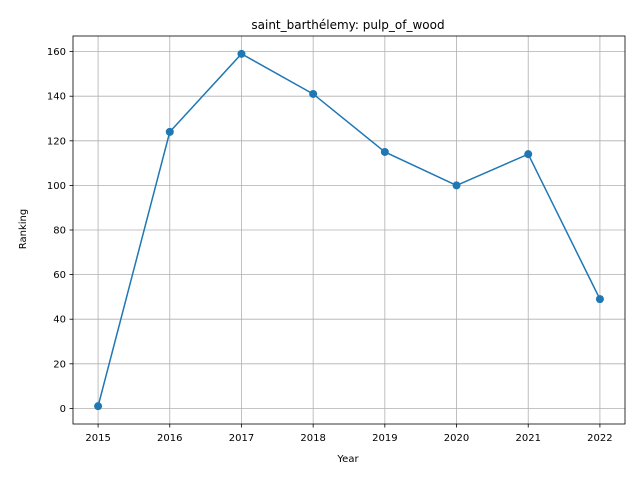  I want to click on x-tick-label: 2019, so click(384, 438).